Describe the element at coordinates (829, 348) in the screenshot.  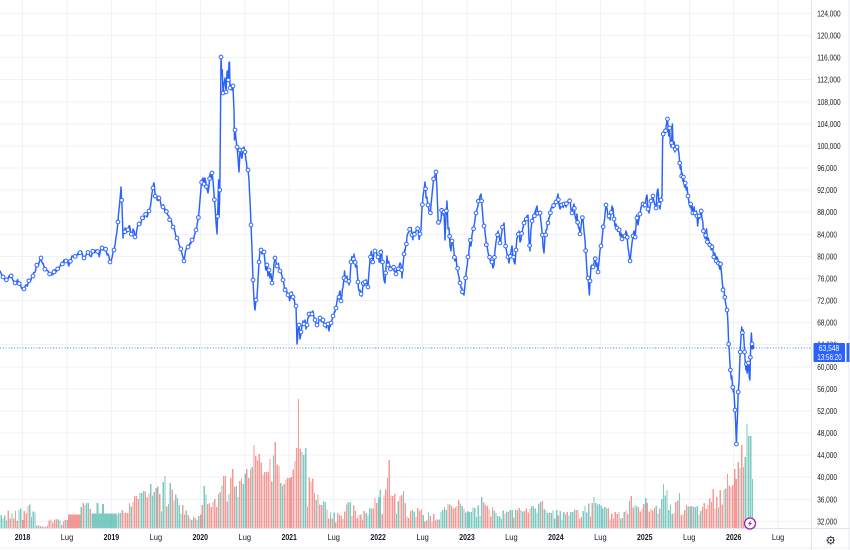
I see `svg-text: 63,548` at that location.